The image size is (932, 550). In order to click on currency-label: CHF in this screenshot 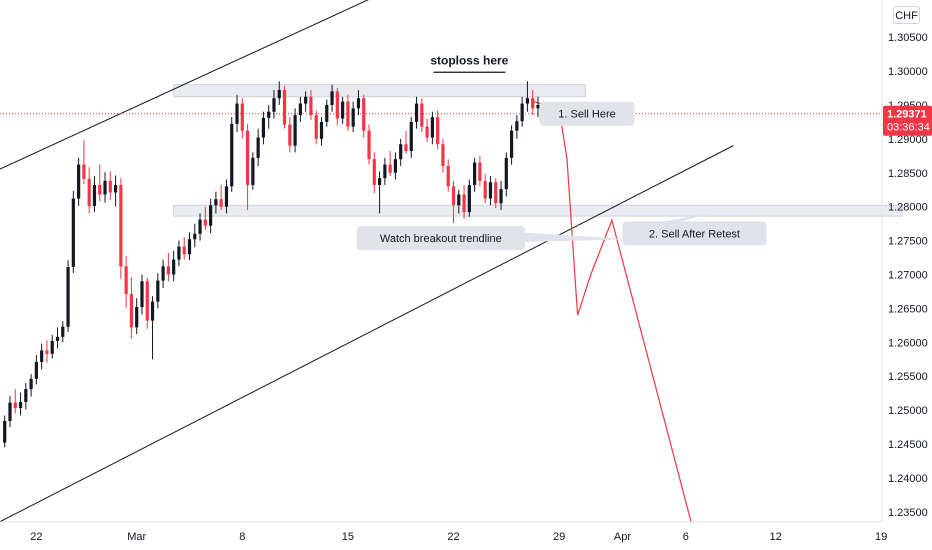, I will do `click(906, 16)`.